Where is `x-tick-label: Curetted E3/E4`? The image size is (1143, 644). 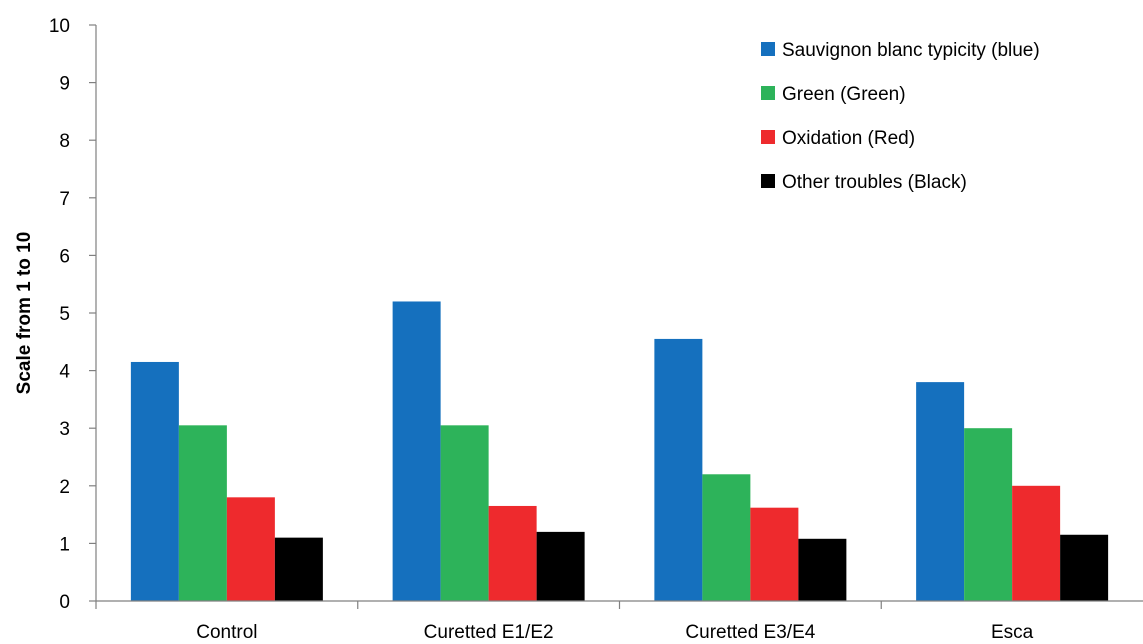 x-tick-label: Curetted E3/E4 is located at coordinates (750, 632).